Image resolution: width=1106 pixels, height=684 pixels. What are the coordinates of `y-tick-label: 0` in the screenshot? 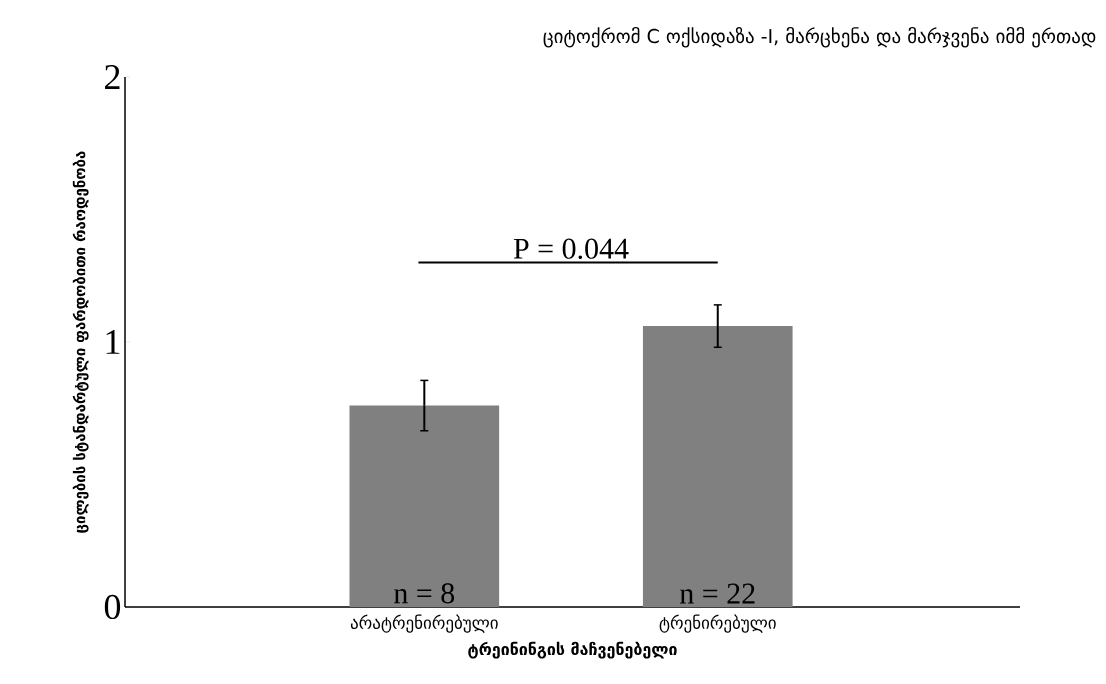 It's located at (112, 607).